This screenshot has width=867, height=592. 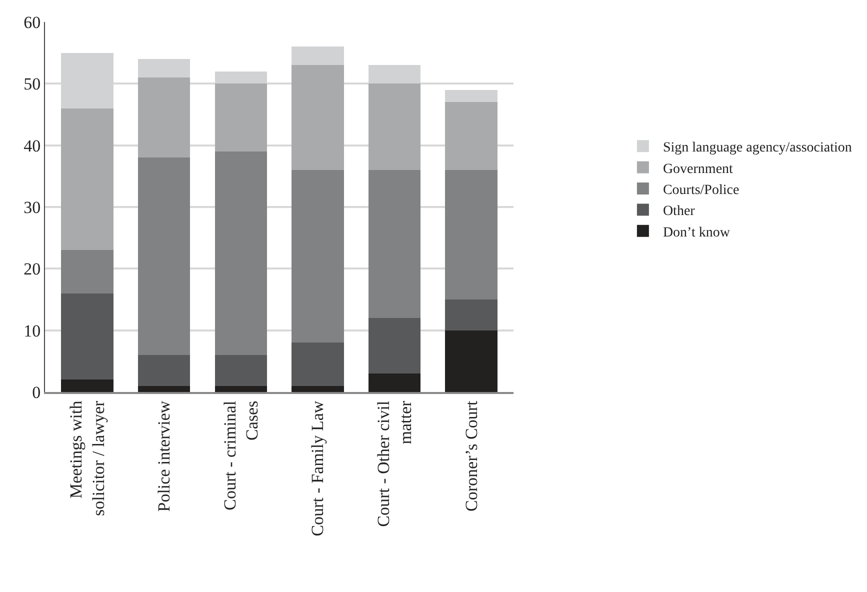 What do you see at coordinates (471, 456) in the screenshot?
I see `x-tick-label: Coroner’s Court` at bounding box center [471, 456].